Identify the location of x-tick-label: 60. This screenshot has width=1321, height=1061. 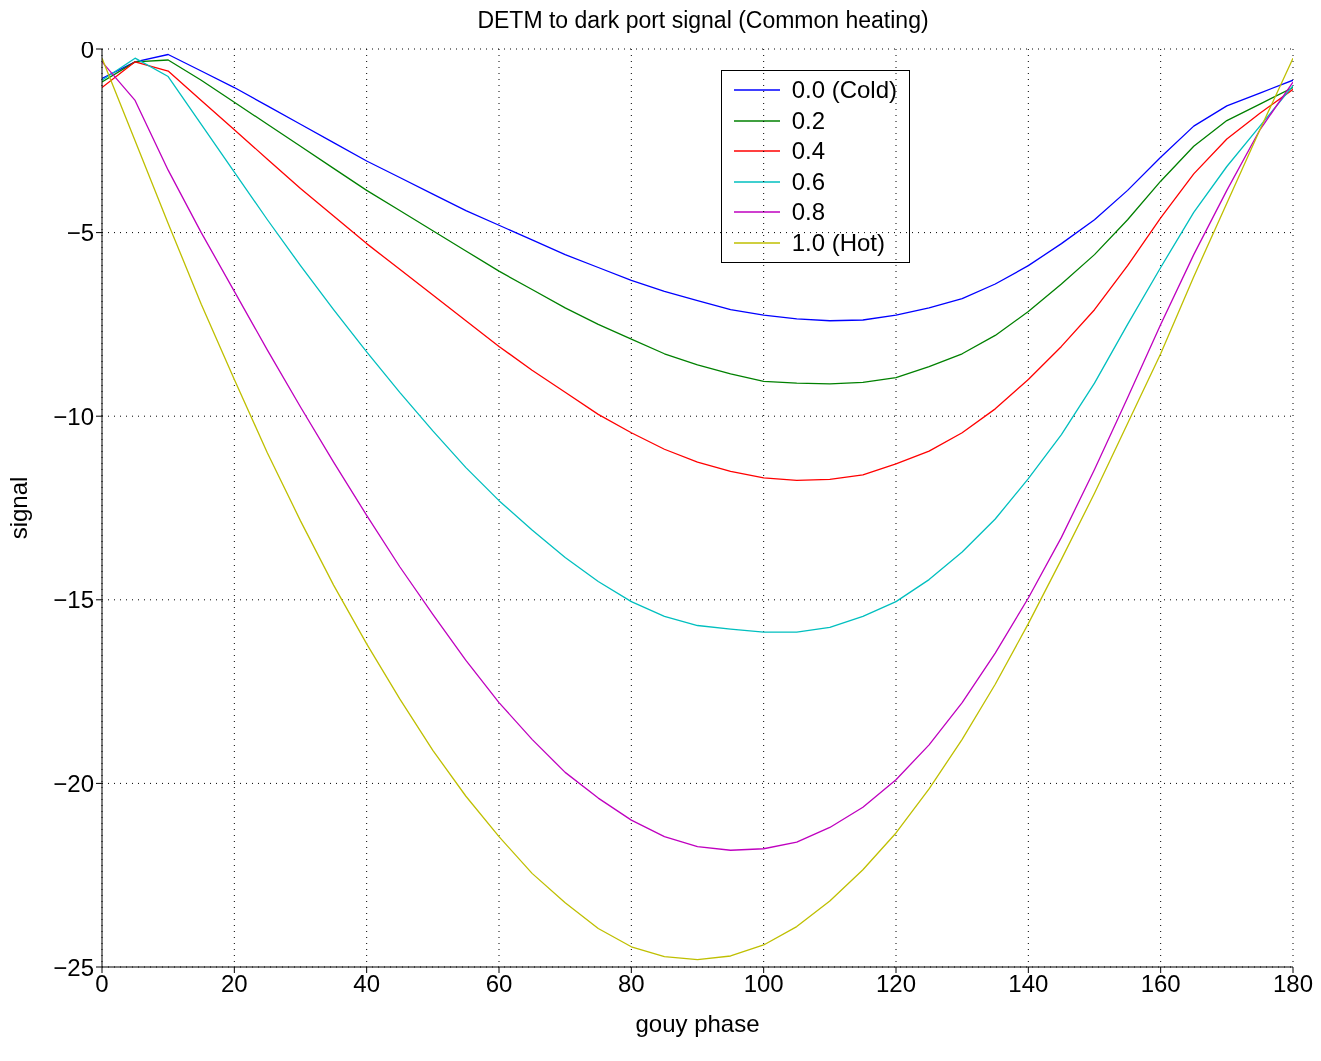
(499, 984).